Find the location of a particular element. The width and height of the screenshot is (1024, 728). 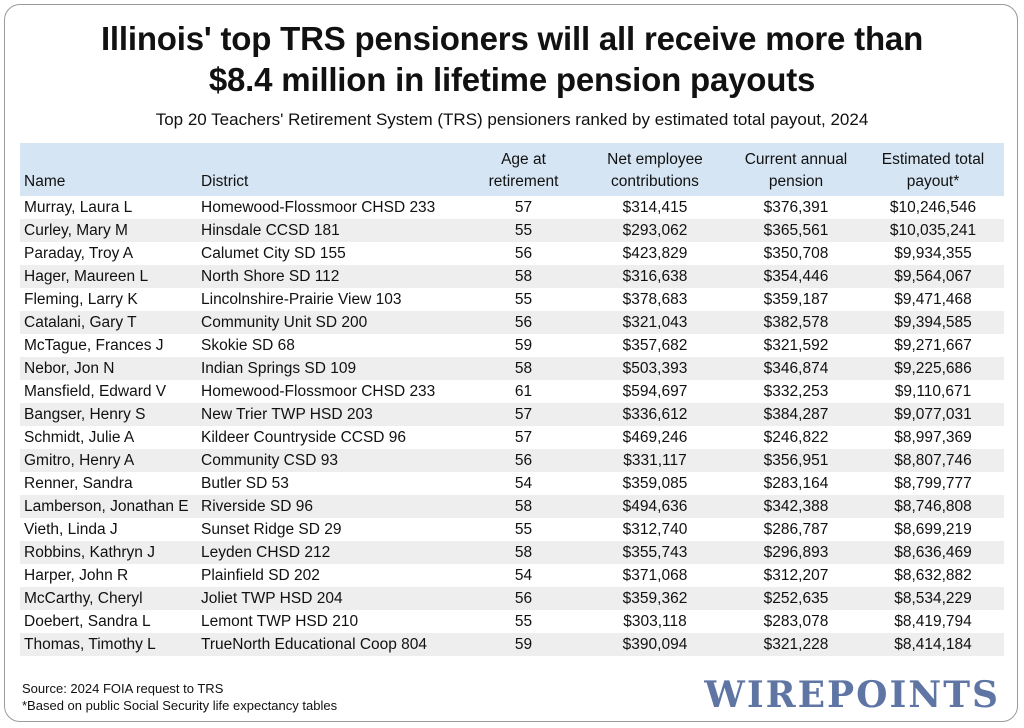

cell-district: Skokie SD 68 is located at coordinates (332, 345).